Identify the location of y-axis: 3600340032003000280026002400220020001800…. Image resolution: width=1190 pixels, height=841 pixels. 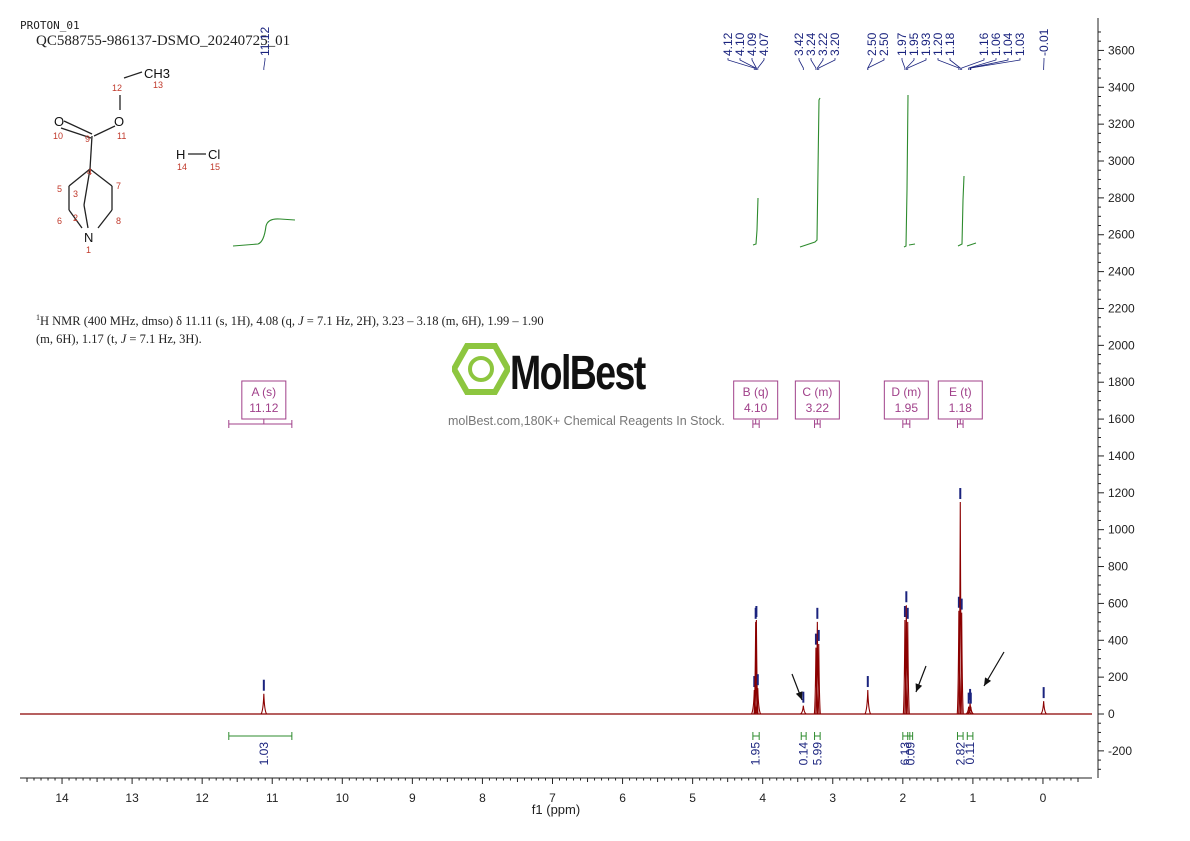
(1116, 398).